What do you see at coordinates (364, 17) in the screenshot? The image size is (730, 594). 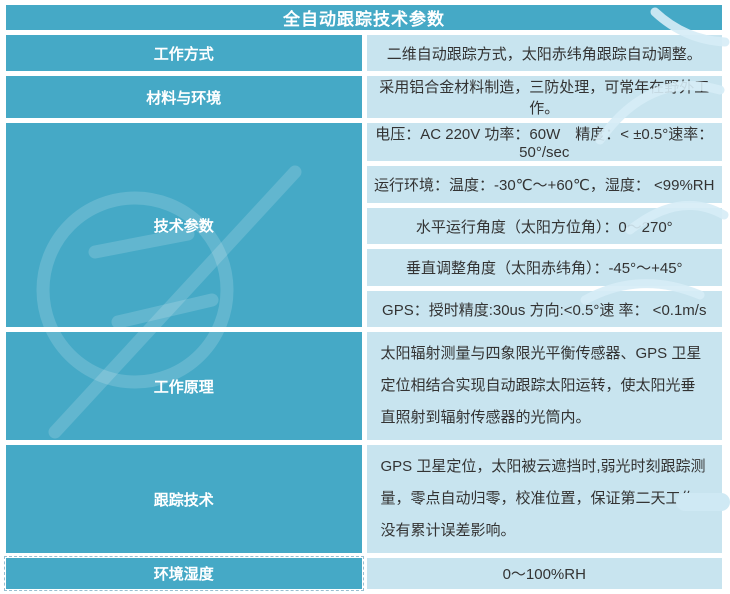 I see `table-title: 全自动跟踪技术参数` at bounding box center [364, 17].